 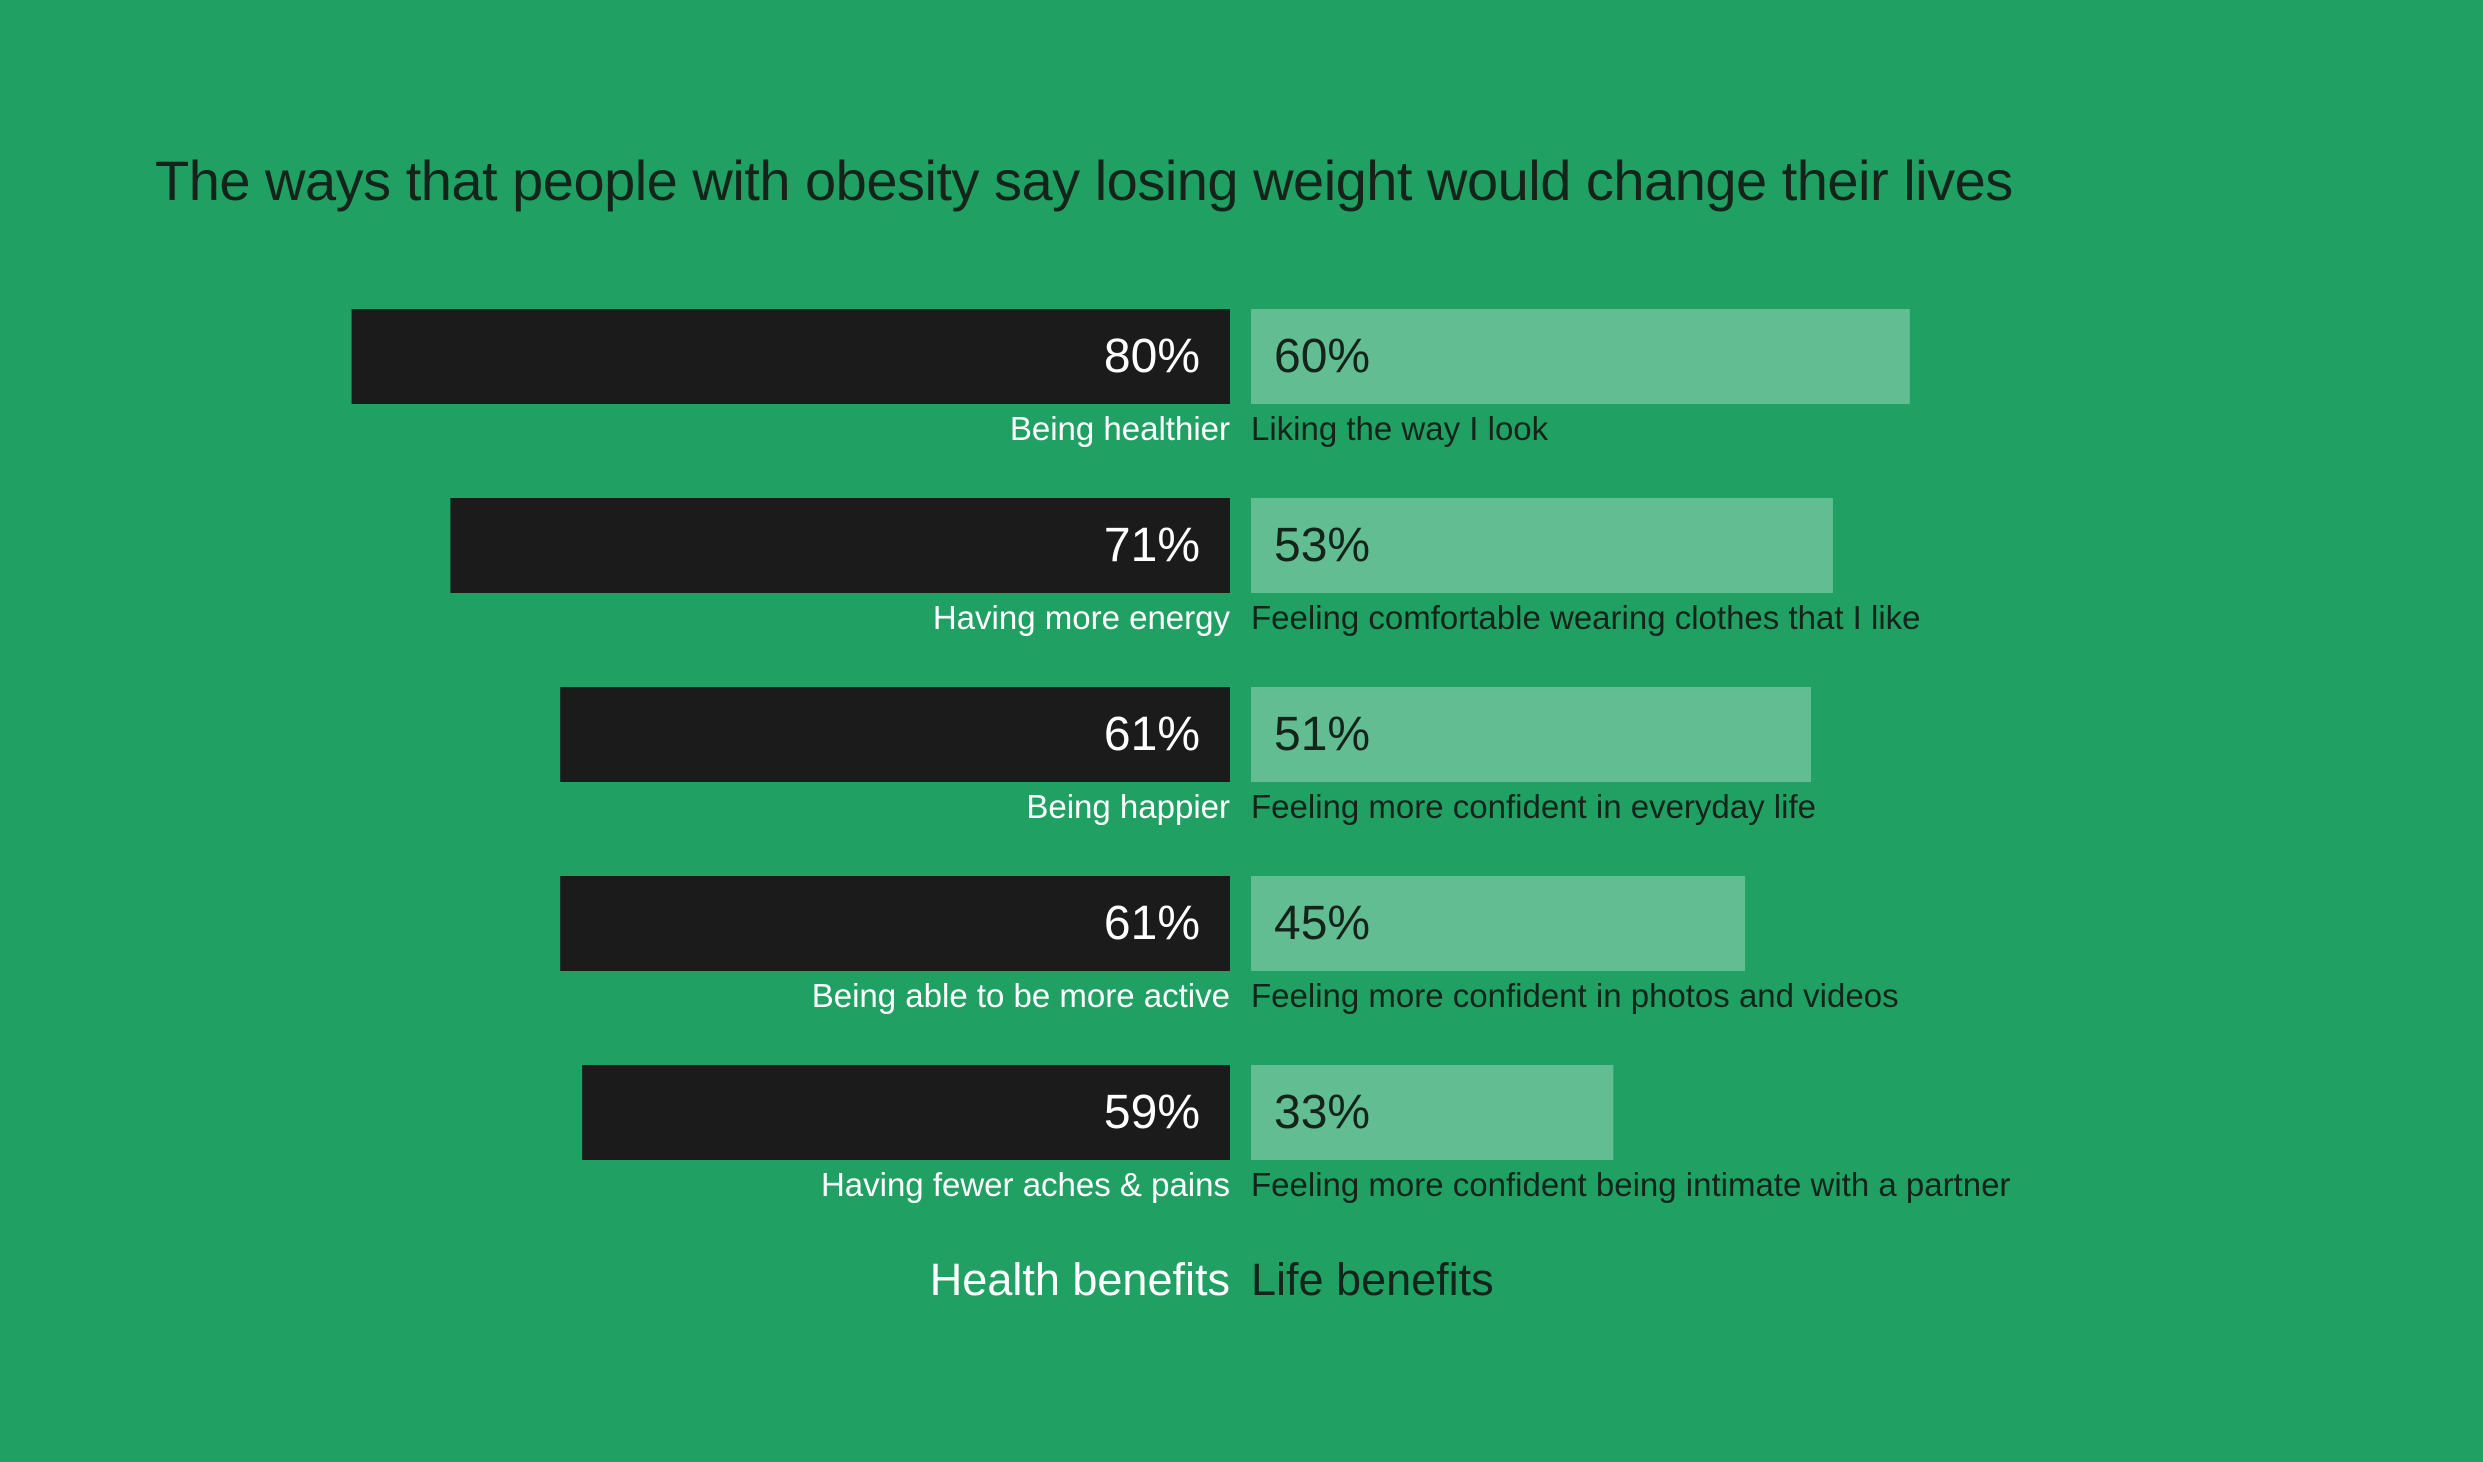 I want to click on life-value-label: 60%, so click(x=1322, y=356).